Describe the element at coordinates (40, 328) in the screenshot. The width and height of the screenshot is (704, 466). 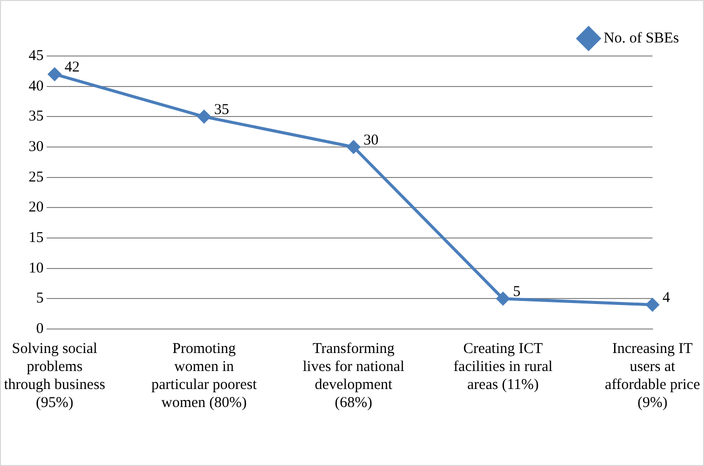
I see `y-tick-label: 0` at that location.